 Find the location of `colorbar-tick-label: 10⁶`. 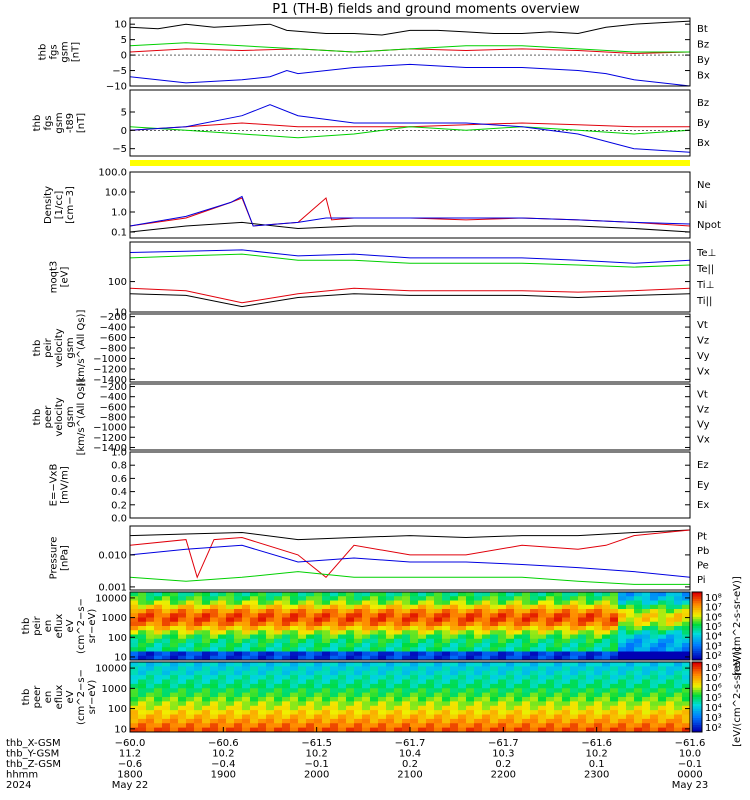

colorbar-tick-label: 10⁶ is located at coordinates (713, 617).